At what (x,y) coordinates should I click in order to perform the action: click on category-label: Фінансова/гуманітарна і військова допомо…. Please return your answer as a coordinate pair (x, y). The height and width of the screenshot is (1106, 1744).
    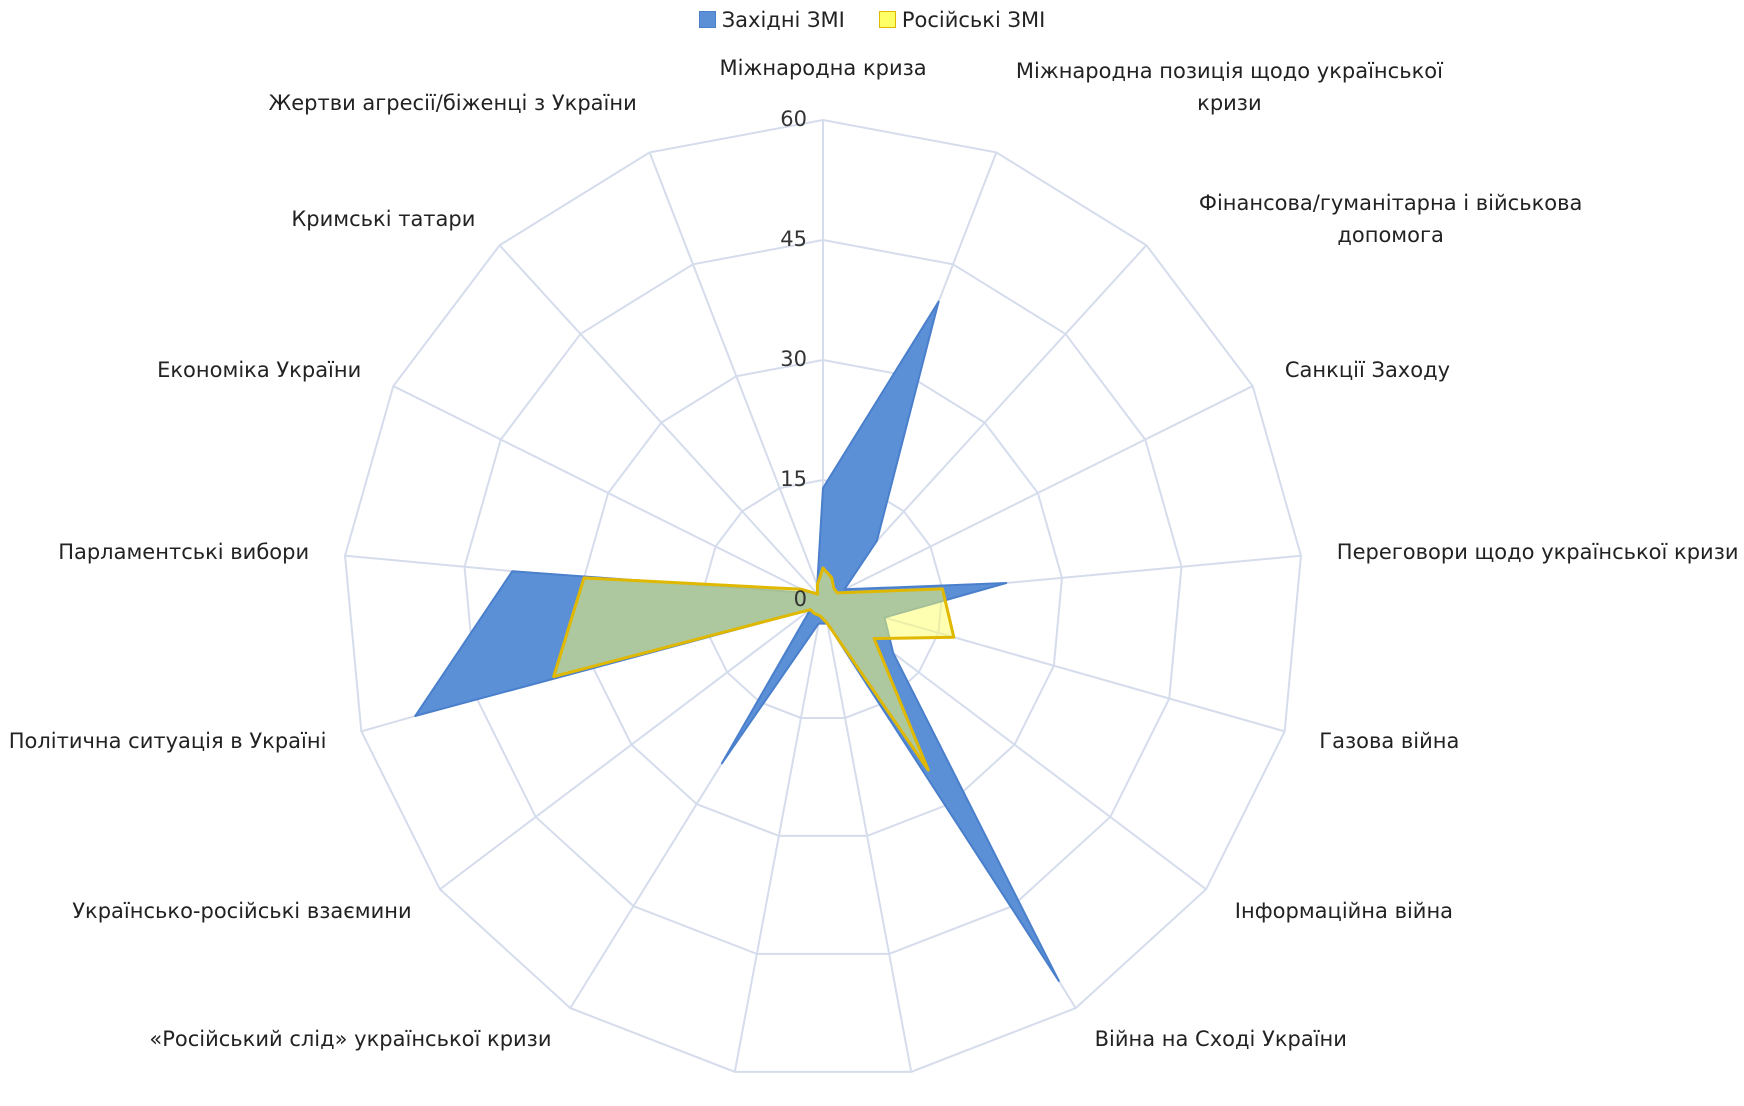
    Looking at the image, I should click on (1390, 218).